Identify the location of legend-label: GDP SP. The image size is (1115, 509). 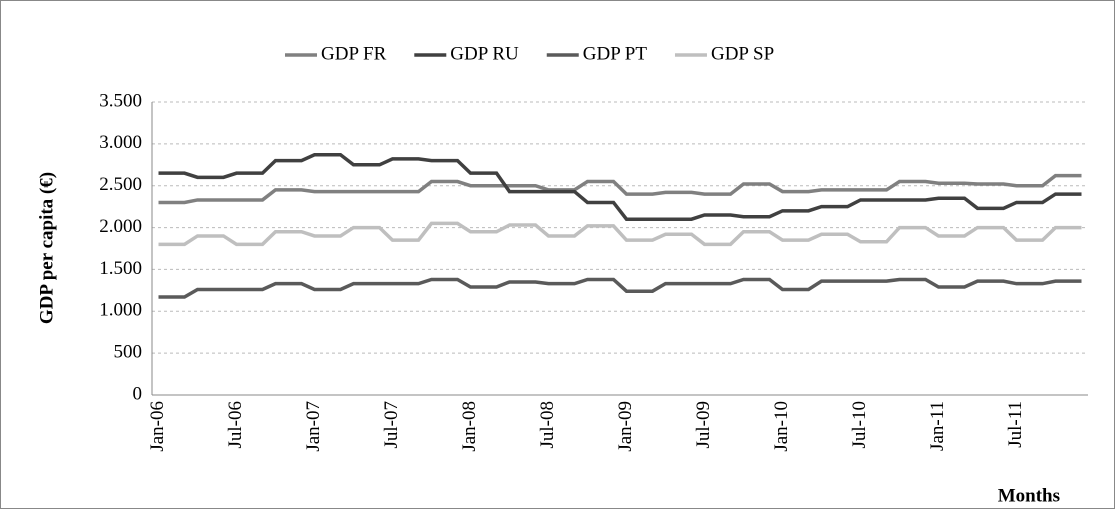
(742, 53).